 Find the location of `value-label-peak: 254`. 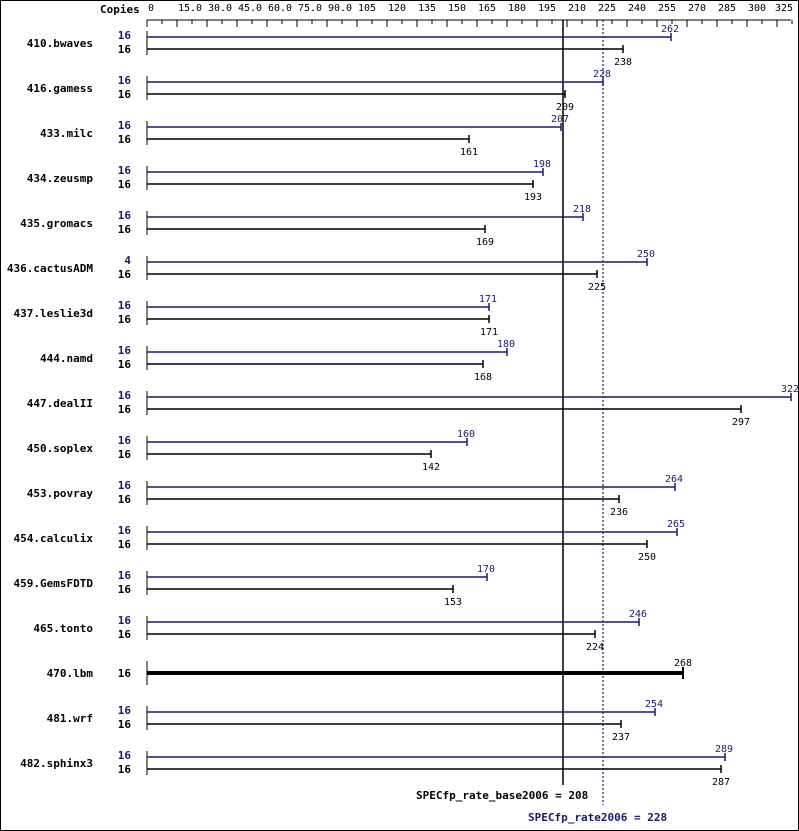

value-label-peak: 254 is located at coordinates (654, 704).